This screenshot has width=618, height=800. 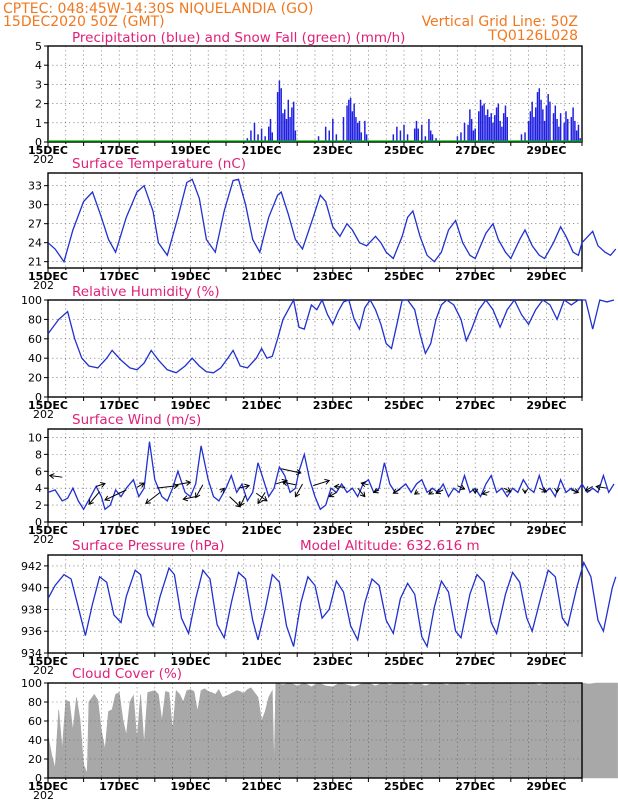 What do you see at coordinates (119, 530) in the screenshot?
I see `x-tick-label: 17DEC` at bounding box center [119, 530].